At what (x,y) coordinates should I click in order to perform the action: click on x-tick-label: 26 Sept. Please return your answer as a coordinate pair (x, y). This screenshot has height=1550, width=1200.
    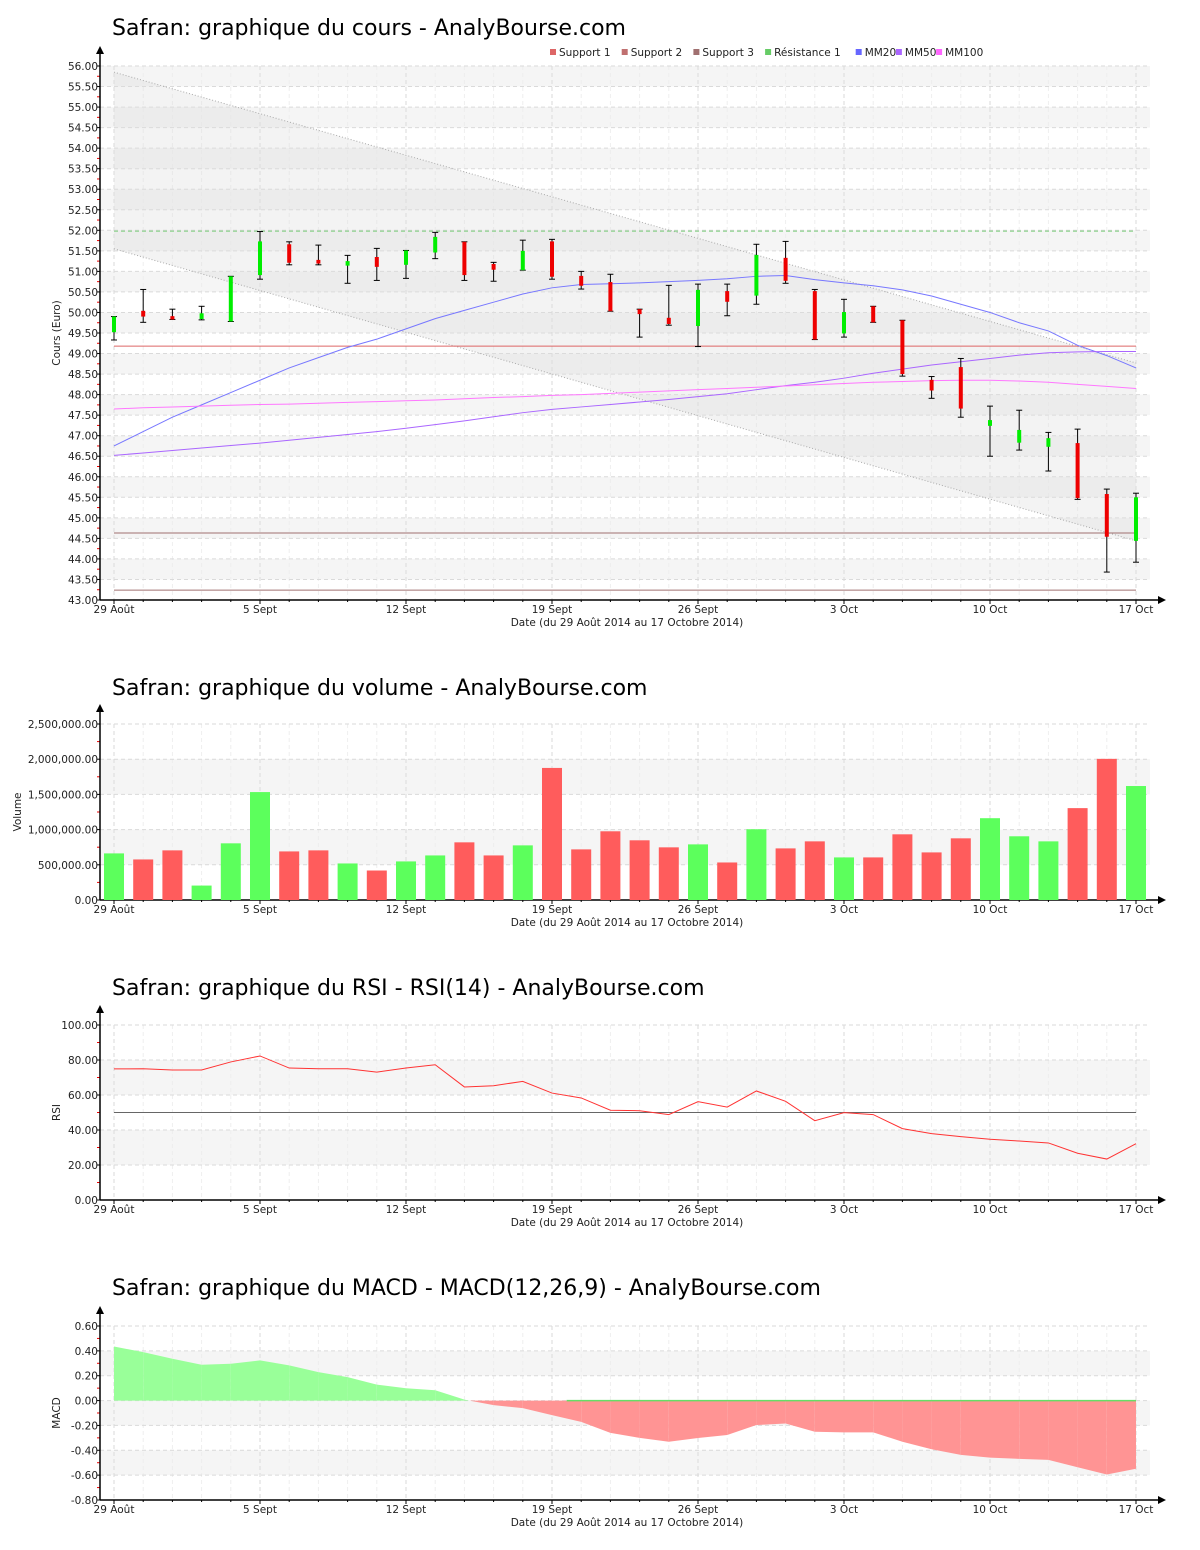
    Looking at the image, I should click on (698, 1510).